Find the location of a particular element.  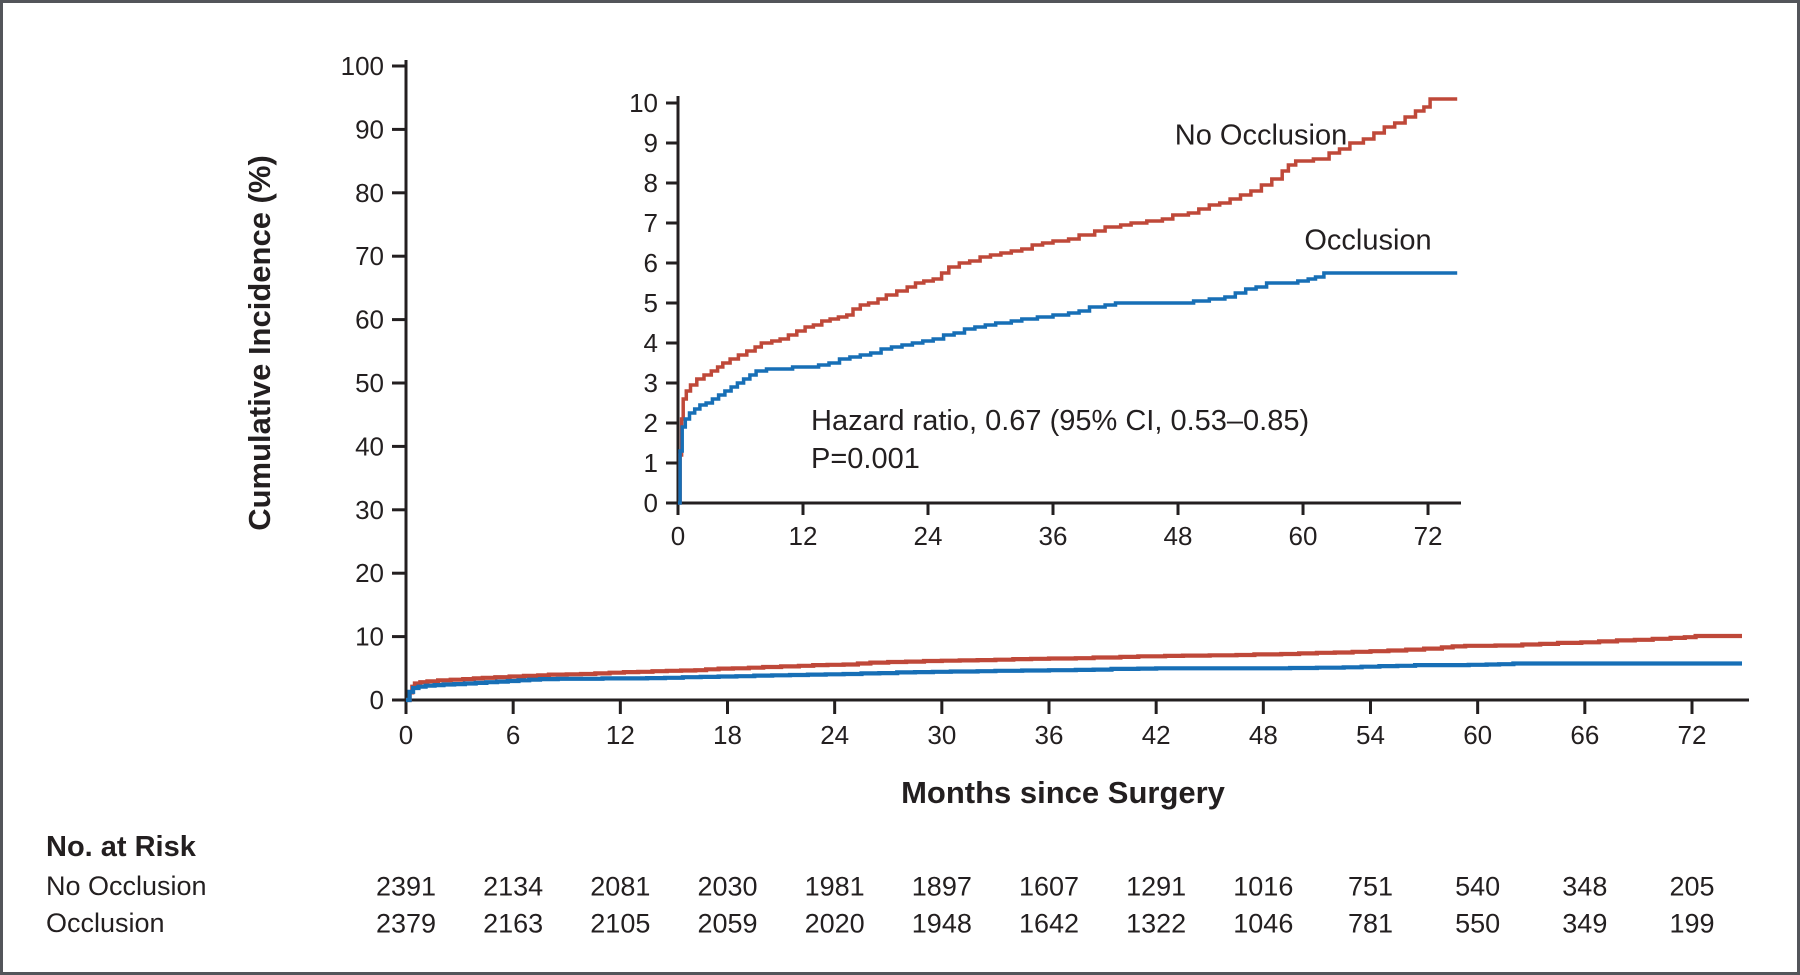

risk-value-no-occlusion-m0: 2391 is located at coordinates (406, 886).